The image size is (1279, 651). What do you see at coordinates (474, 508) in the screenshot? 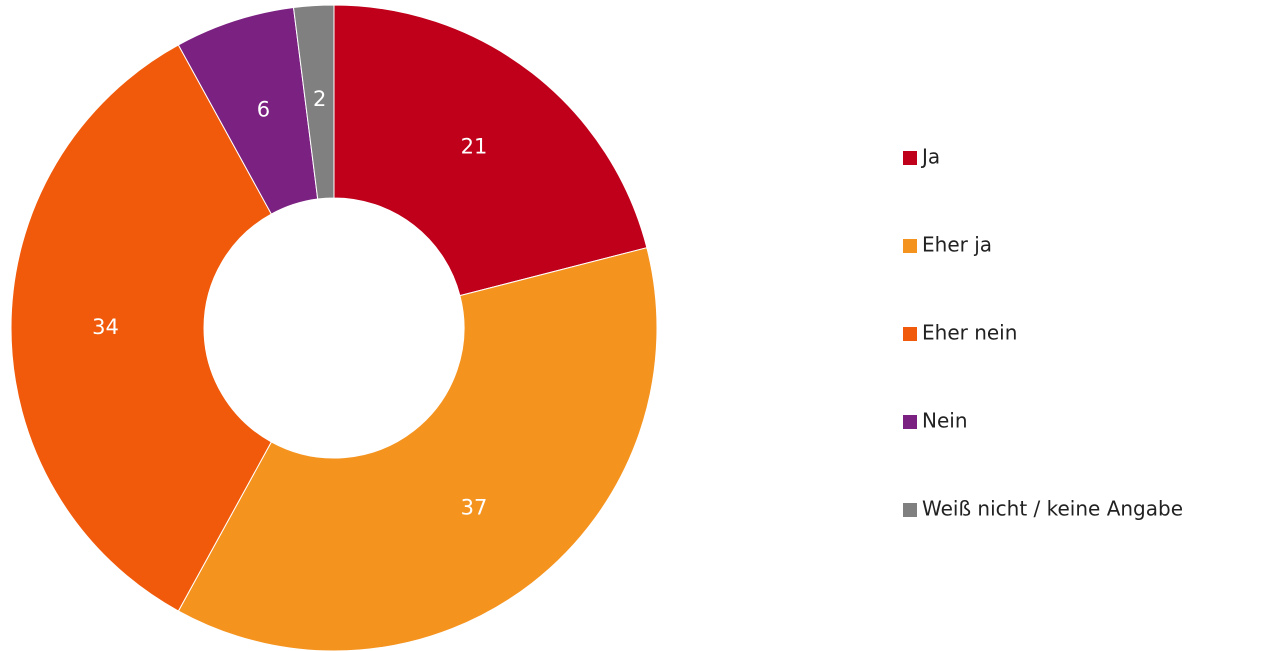
I see `slice-label: 37` at bounding box center [474, 508].